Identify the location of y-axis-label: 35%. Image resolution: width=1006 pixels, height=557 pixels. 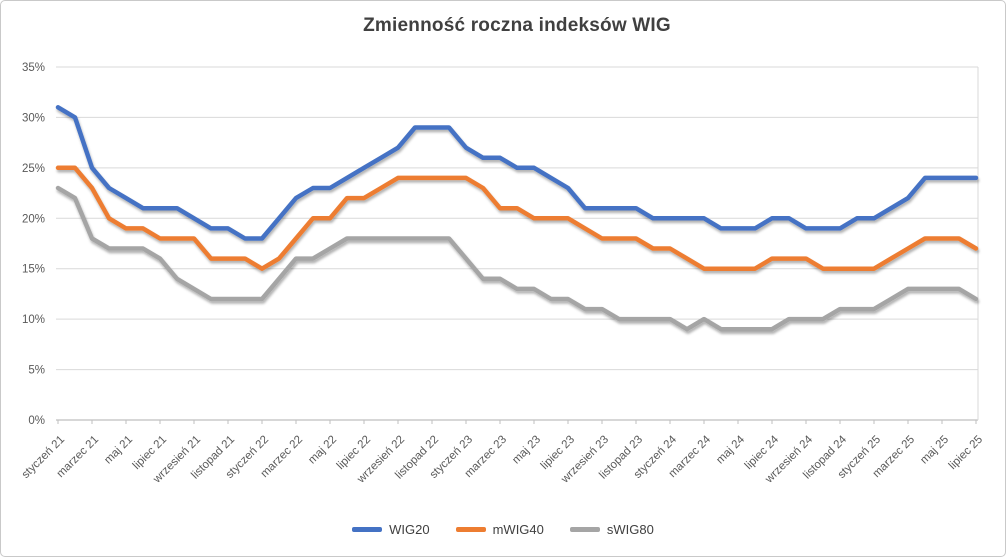
(33, 68).